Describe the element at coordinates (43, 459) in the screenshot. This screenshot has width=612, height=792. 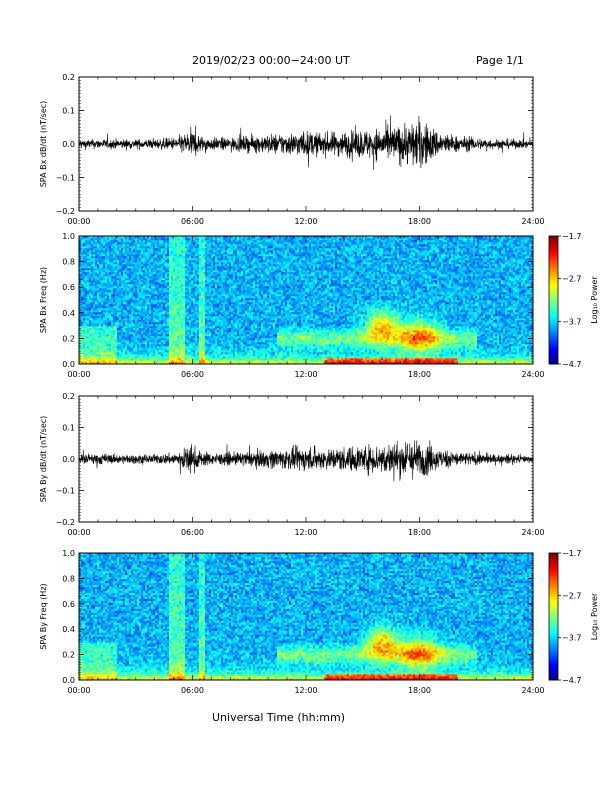
I see `y-axis-label: SPA By dB/dt (nT/sec)` at that location.